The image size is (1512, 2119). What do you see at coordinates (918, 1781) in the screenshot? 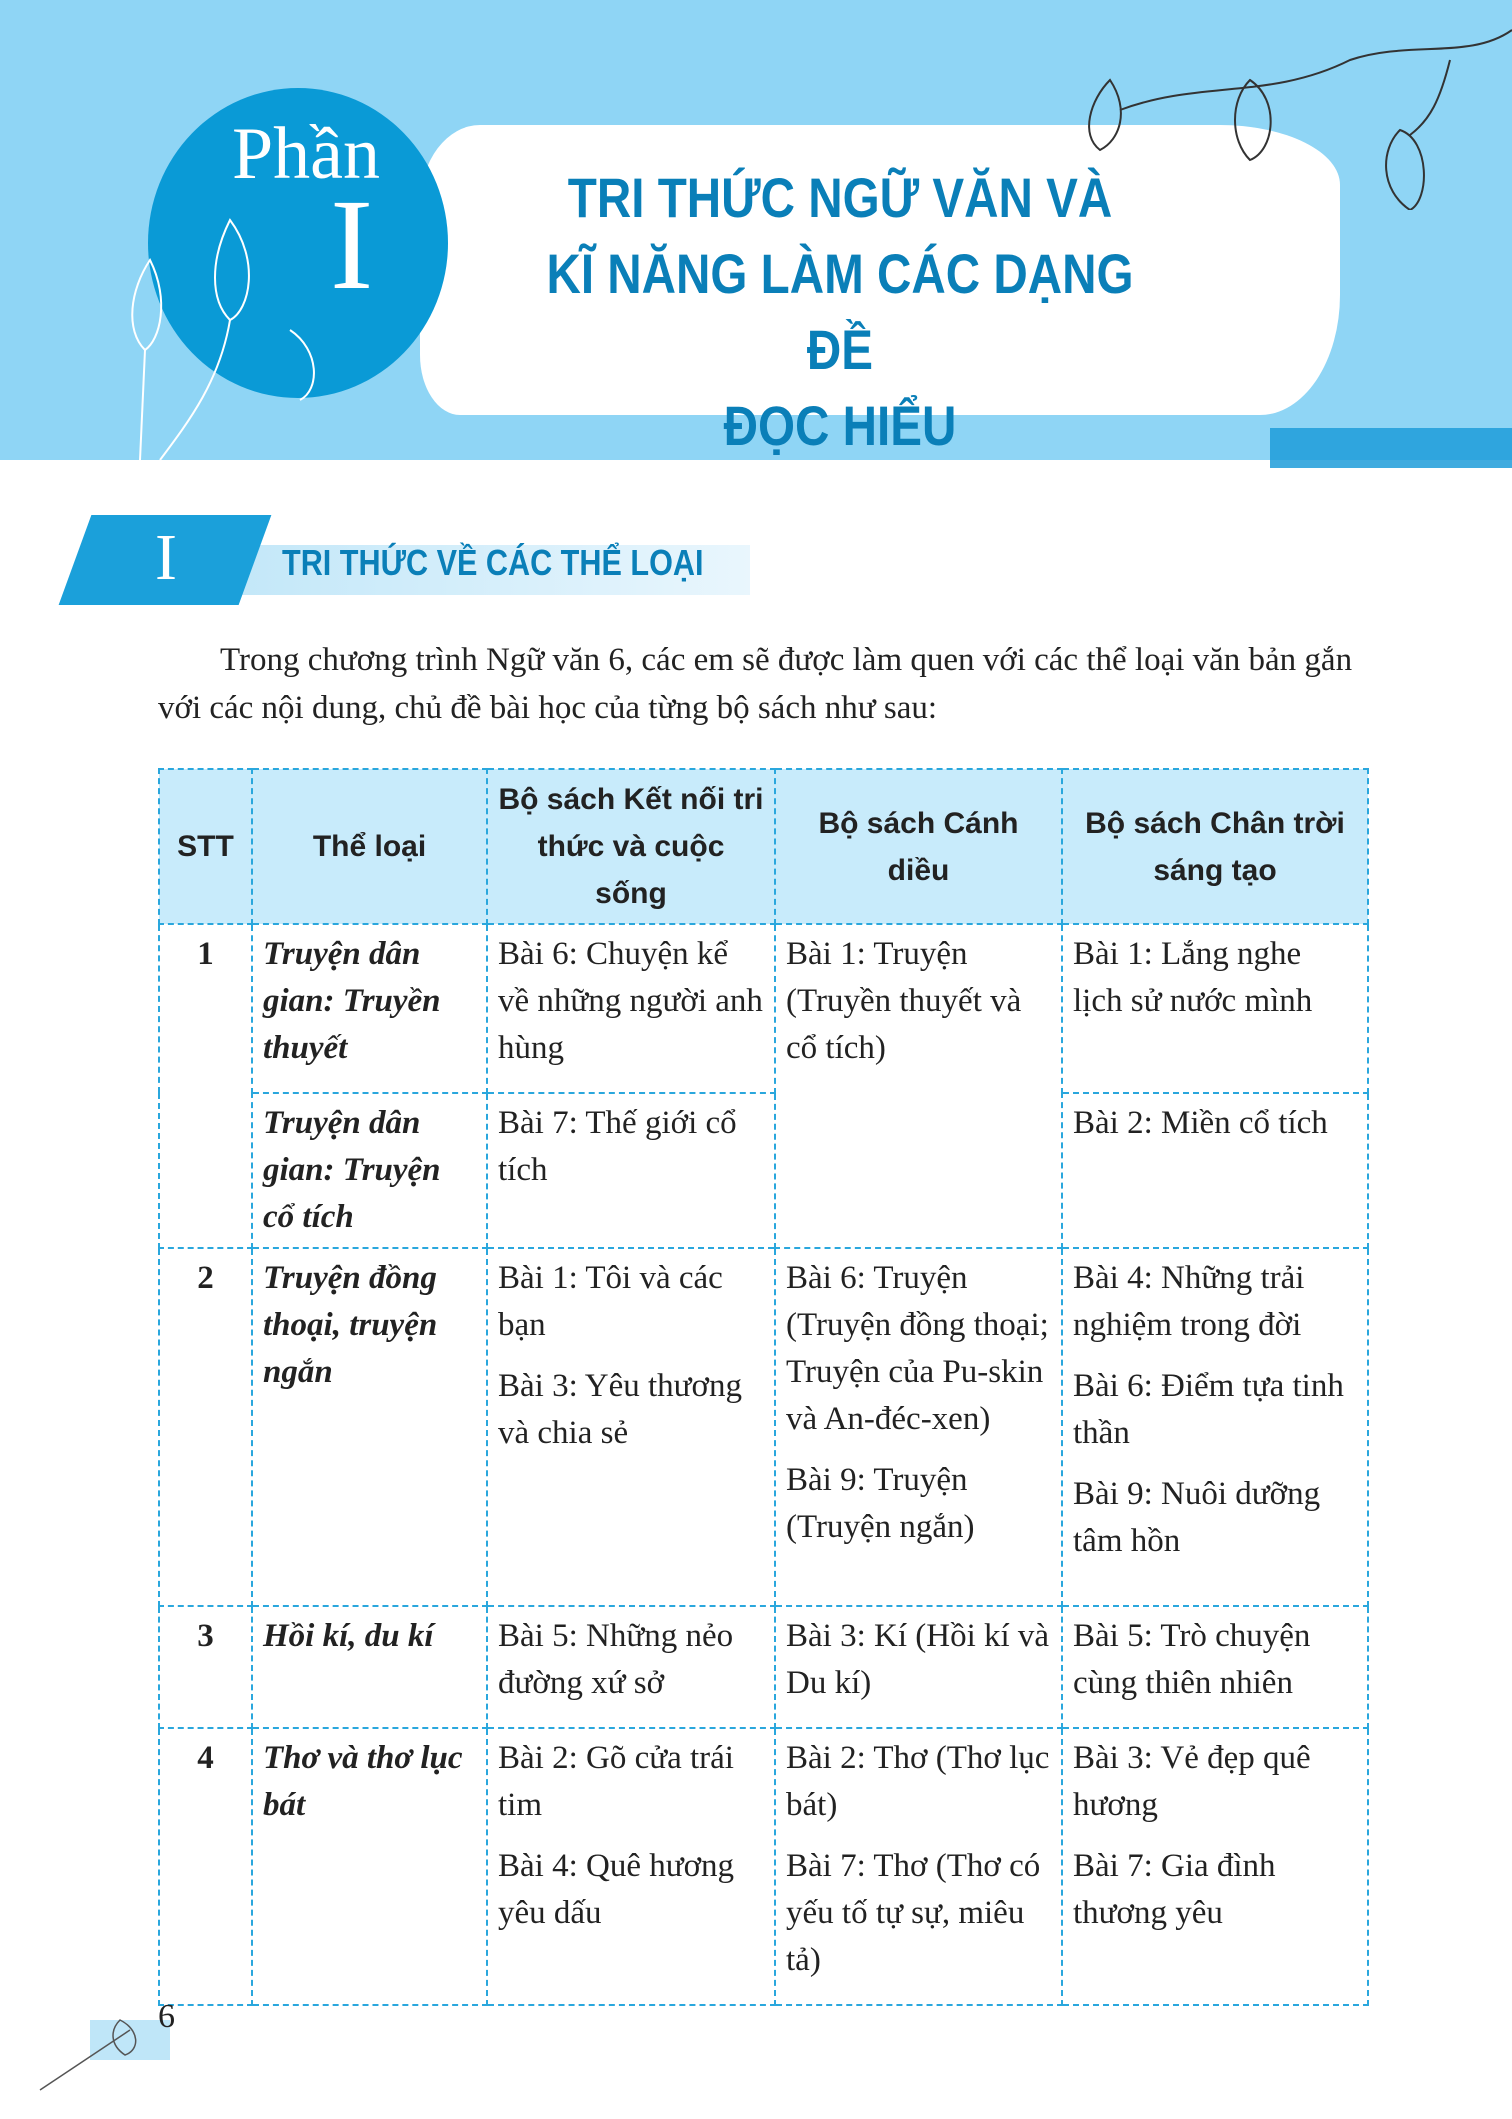
I see `lesson: Bài 2: Thơ (Thơ lục bát)` at bounding box center [918, 1781].